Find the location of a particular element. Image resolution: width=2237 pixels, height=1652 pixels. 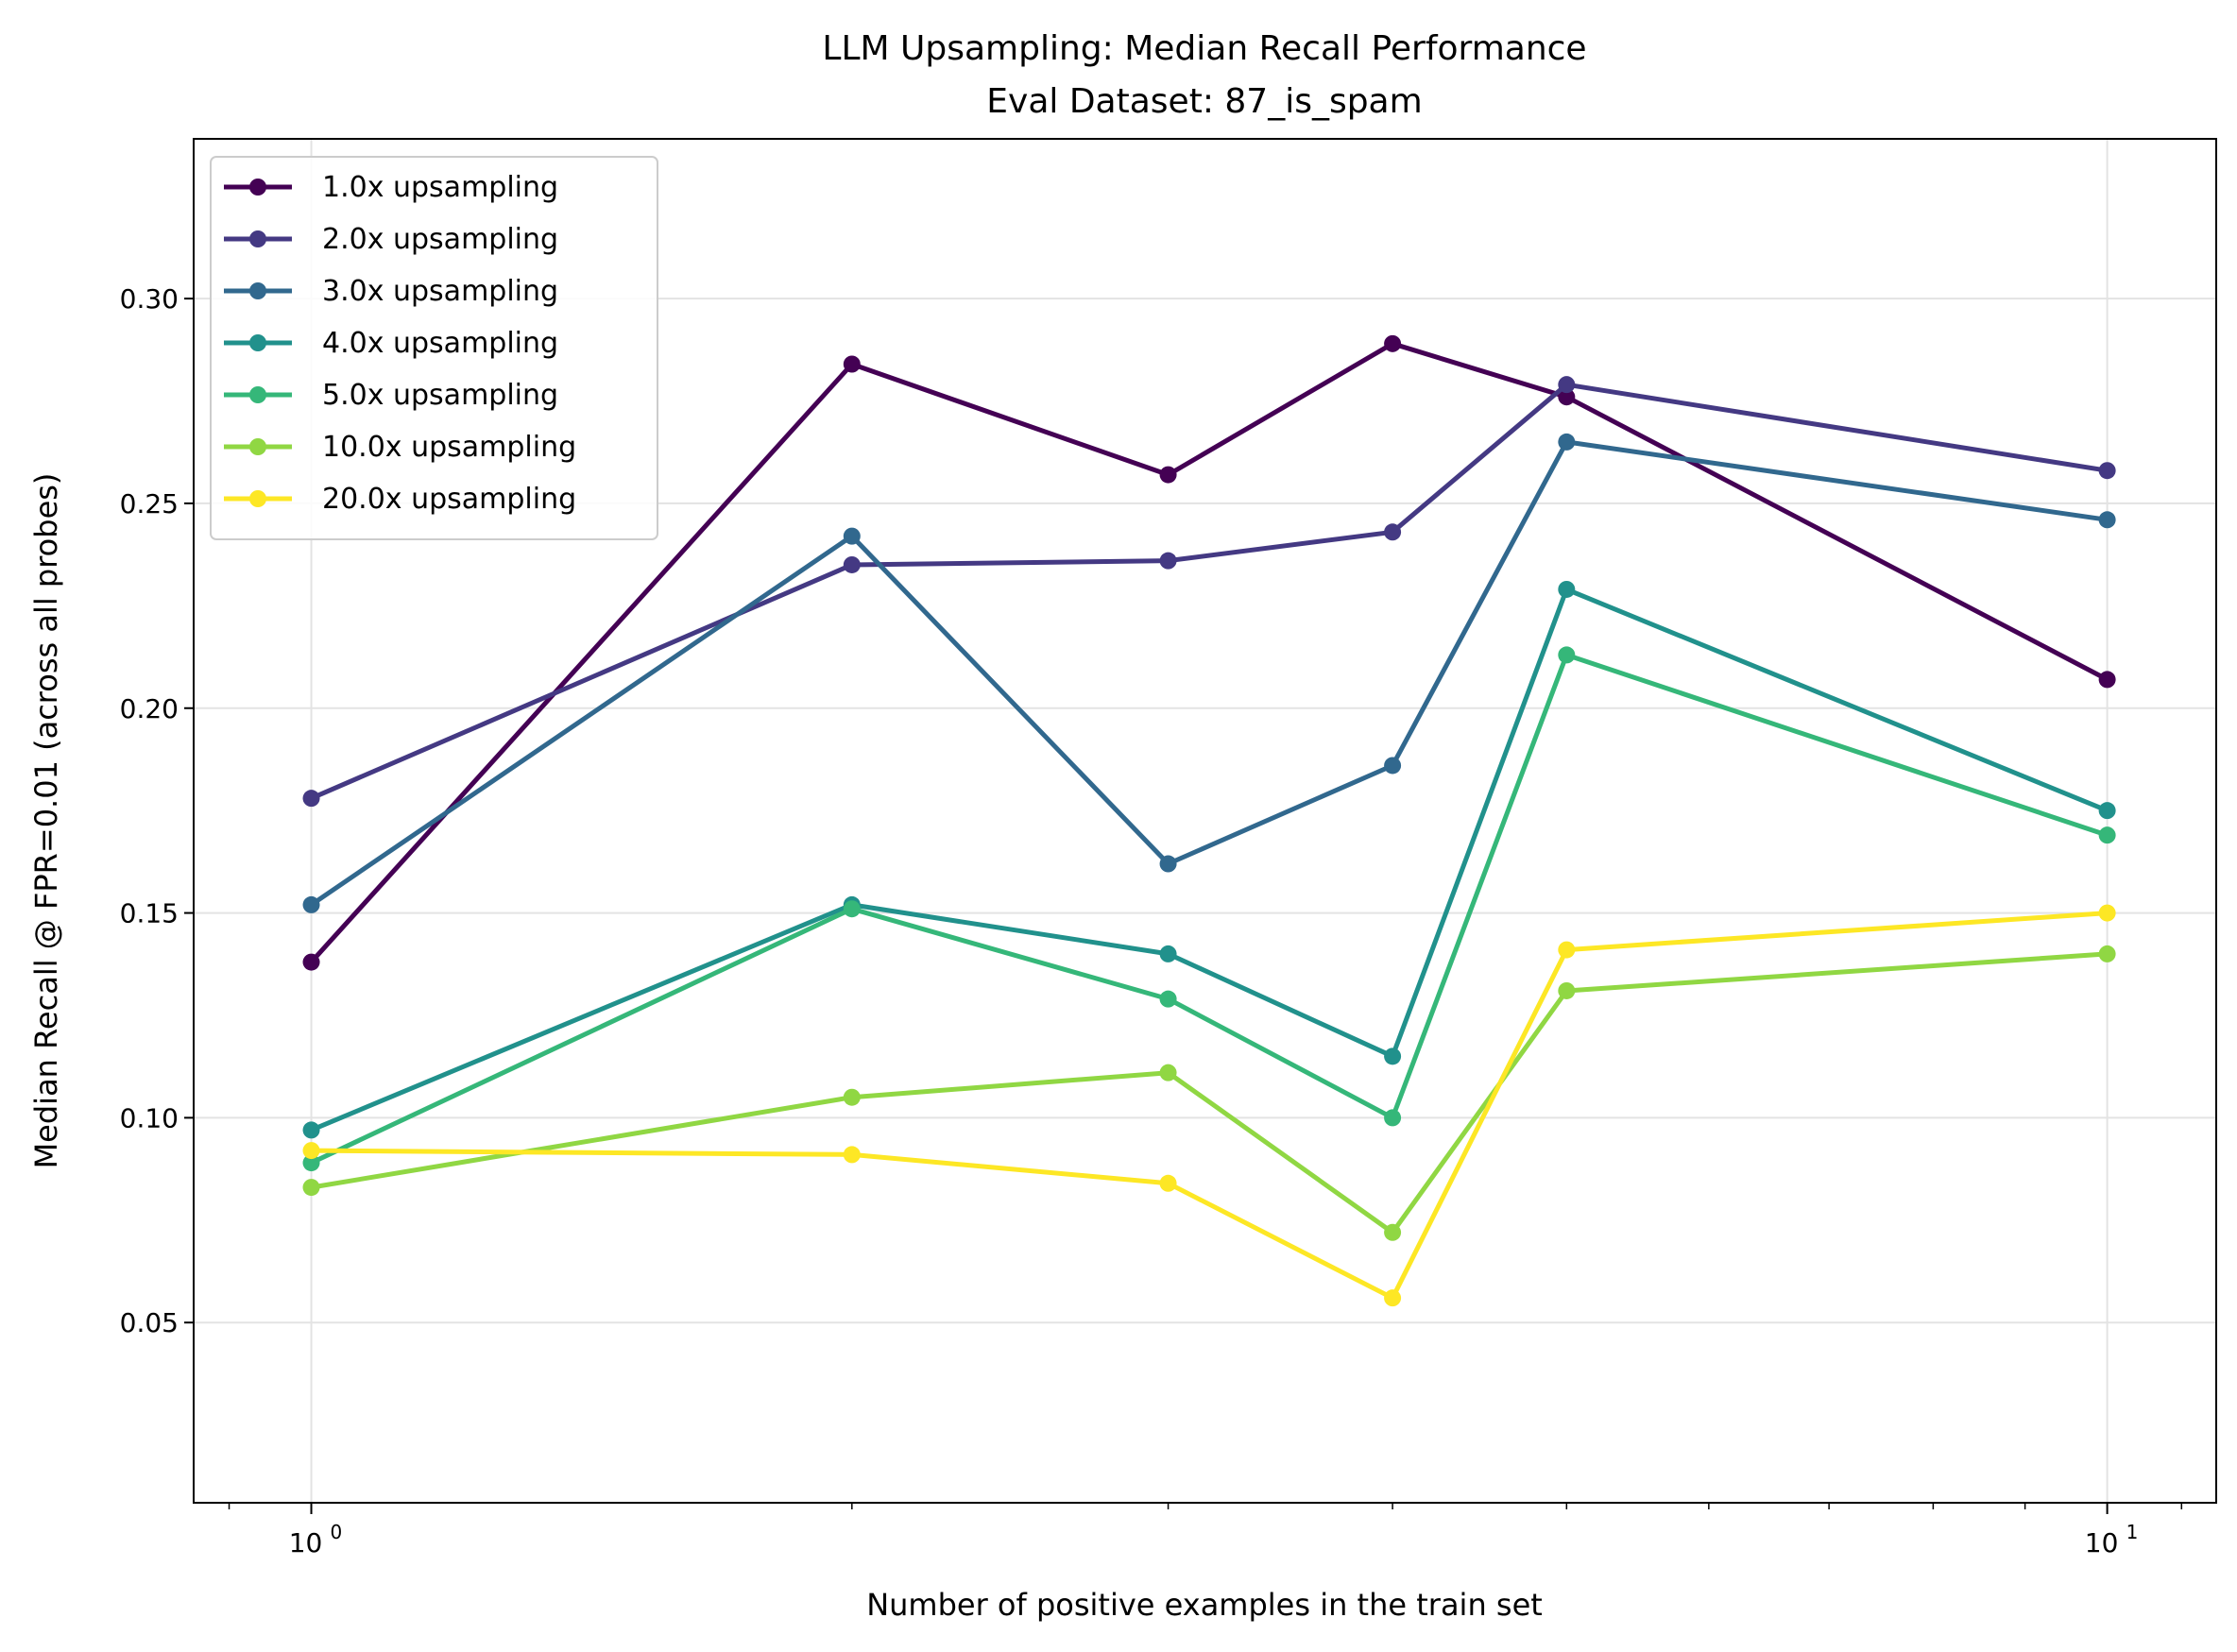

legend-item: 10.0x upsampling is located at coordinates (400, 448).